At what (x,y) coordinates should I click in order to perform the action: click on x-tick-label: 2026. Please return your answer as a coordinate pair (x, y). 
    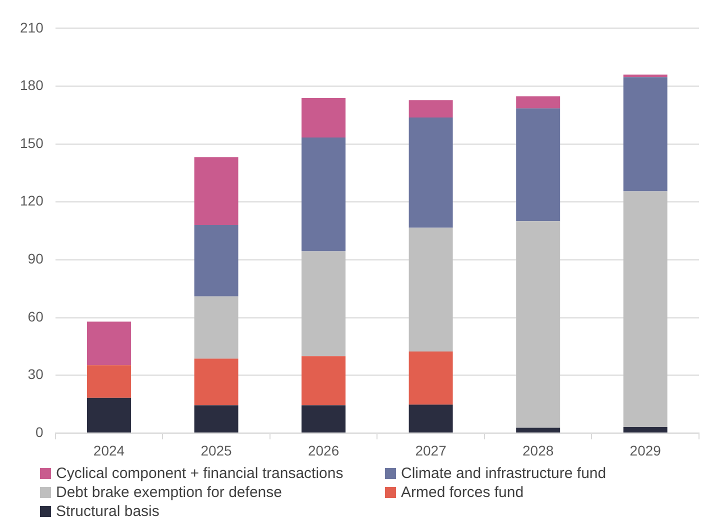
    Looking at the image, I should click on (324, 450).